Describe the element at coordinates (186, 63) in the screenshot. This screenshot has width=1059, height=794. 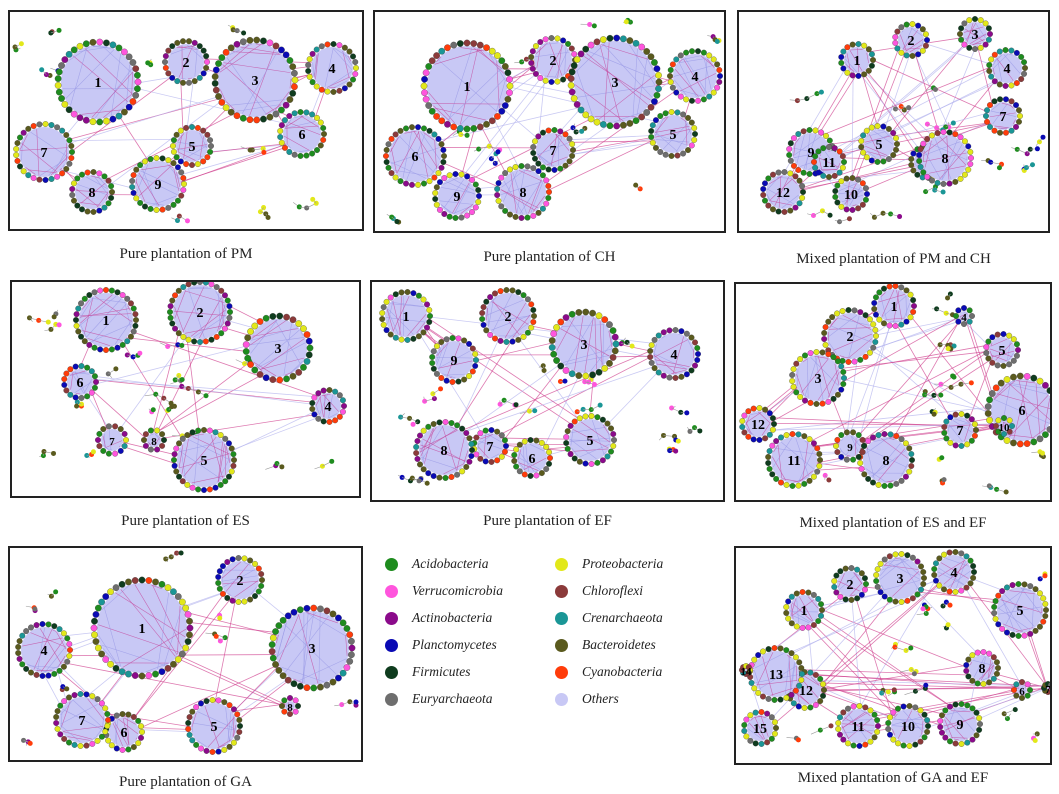
I see `module-label: 2` at that location.